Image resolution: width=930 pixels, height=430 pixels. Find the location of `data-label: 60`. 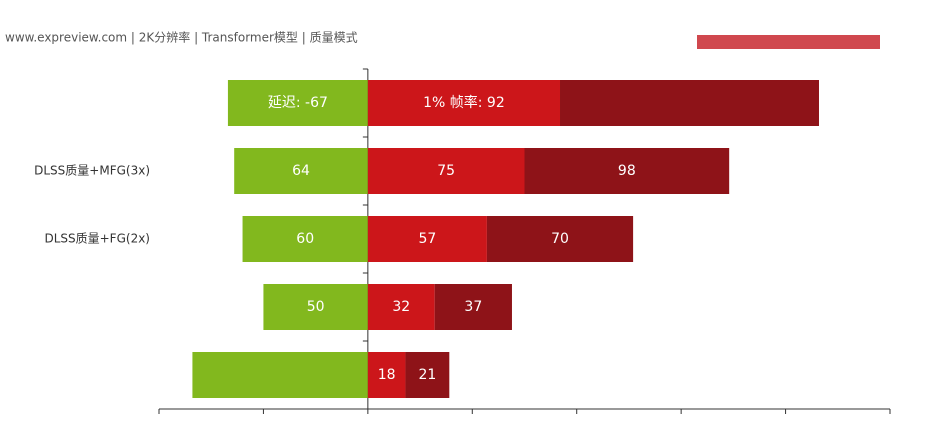

data-label: 60 is located at coordinates (305, 239).